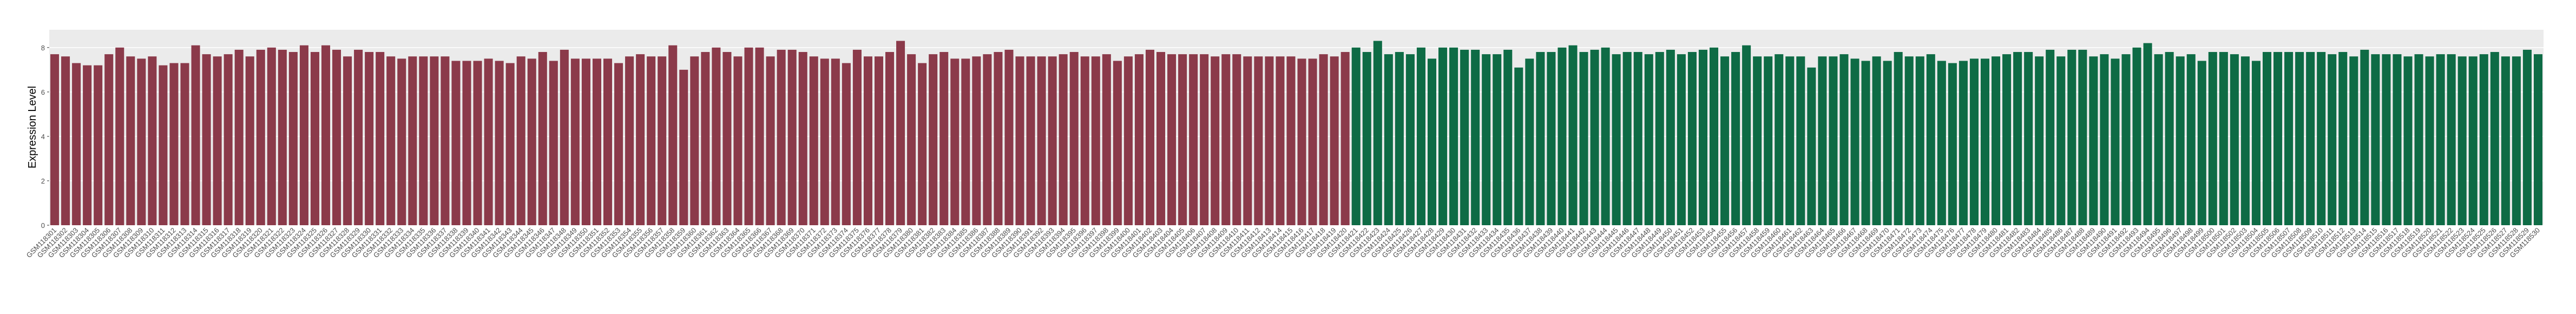 This screenshot has width=2576, height=314. What do you see at coordinates (43, 48) in the screenshot?
I see `y-tick-label: 8` at bounding box center [43, 48].